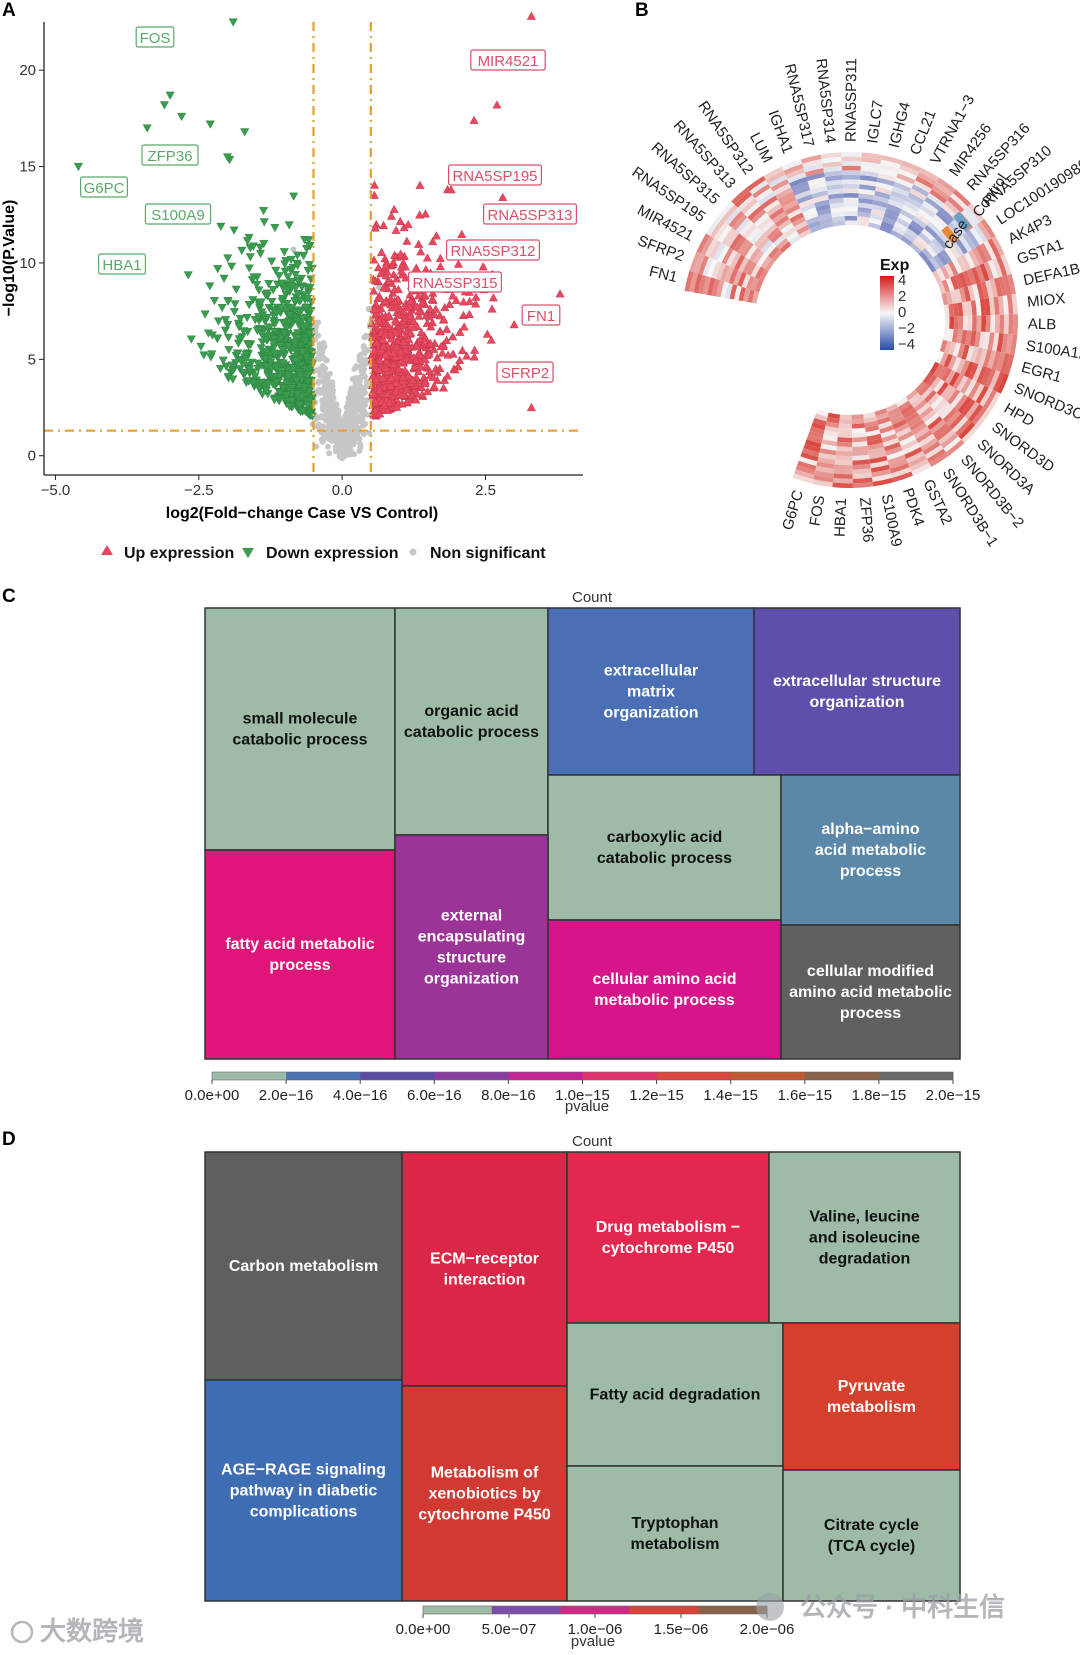  I want to click on colorbar-tick-label: 1.0e−06, so click(595, 1629).